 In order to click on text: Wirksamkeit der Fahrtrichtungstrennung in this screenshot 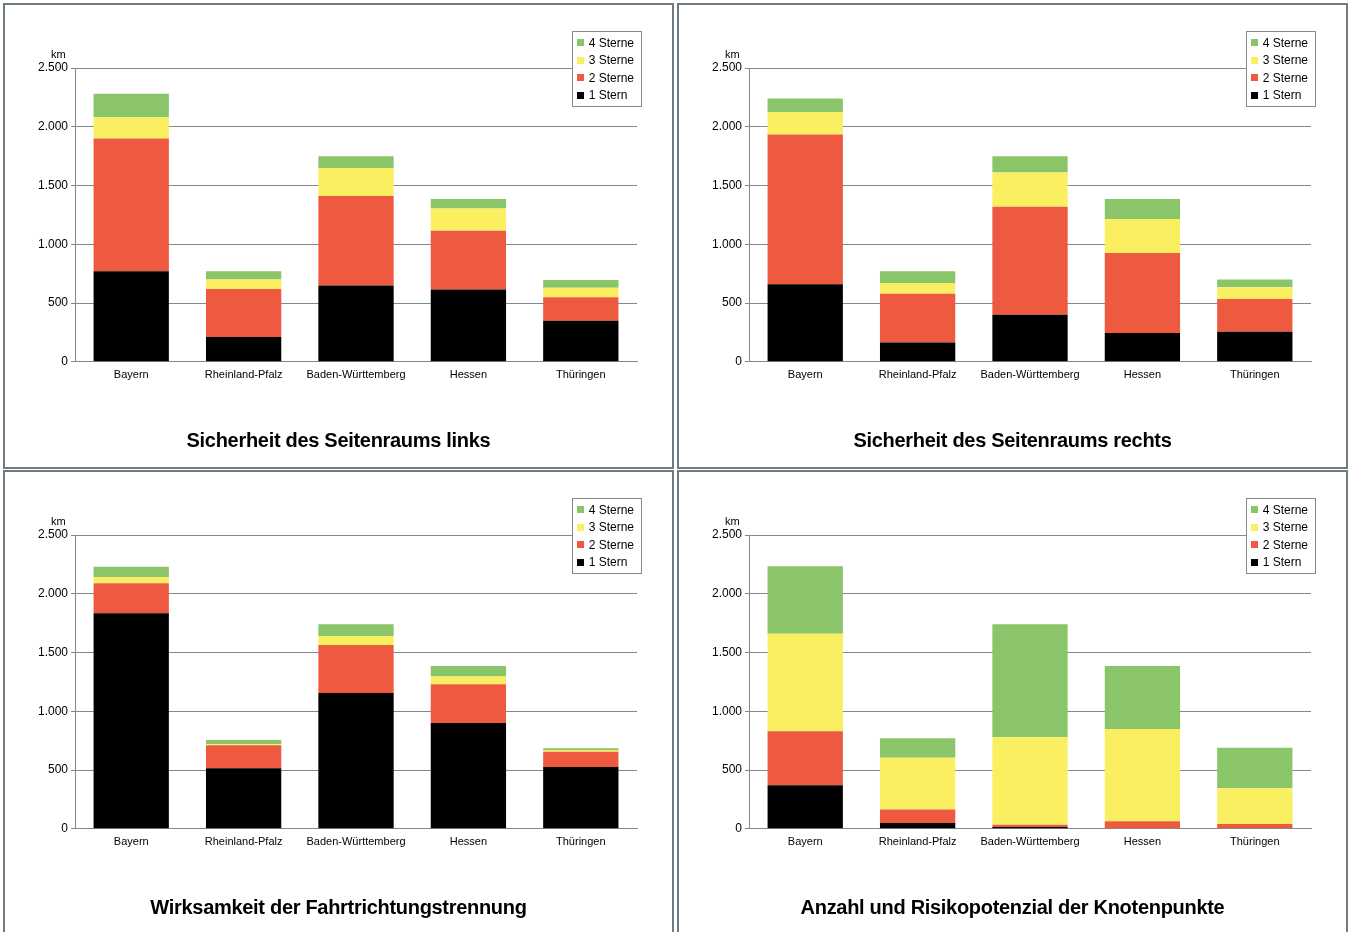, I will do `click(338, 907)`.